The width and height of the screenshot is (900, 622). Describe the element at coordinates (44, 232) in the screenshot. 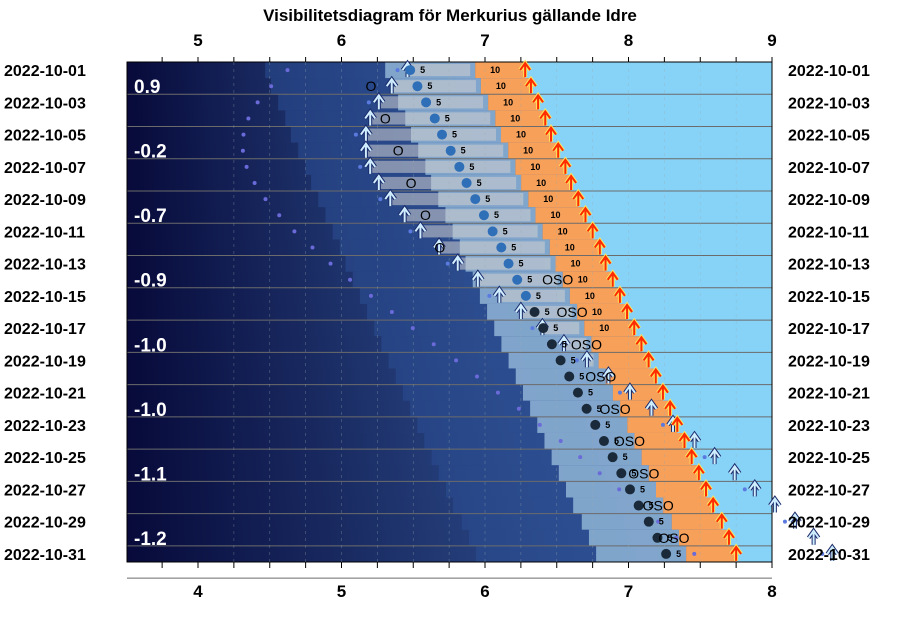

I see `date-label-left: 2022-10-11` at that location.